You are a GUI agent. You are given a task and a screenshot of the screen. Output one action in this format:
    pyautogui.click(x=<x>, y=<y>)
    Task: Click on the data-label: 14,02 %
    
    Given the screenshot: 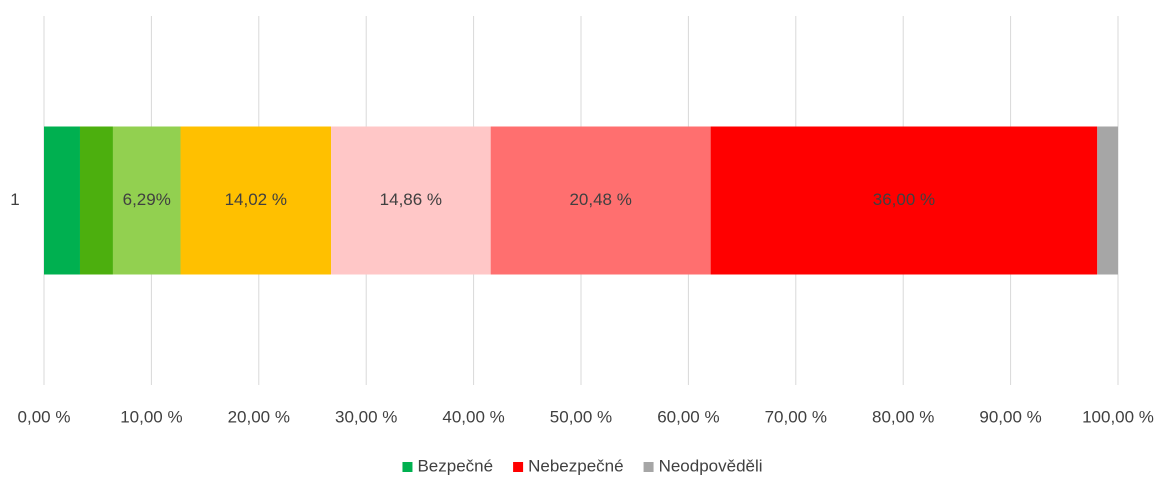 What is the action you would take?
    pyautogui.click(x=256, y=199)
    